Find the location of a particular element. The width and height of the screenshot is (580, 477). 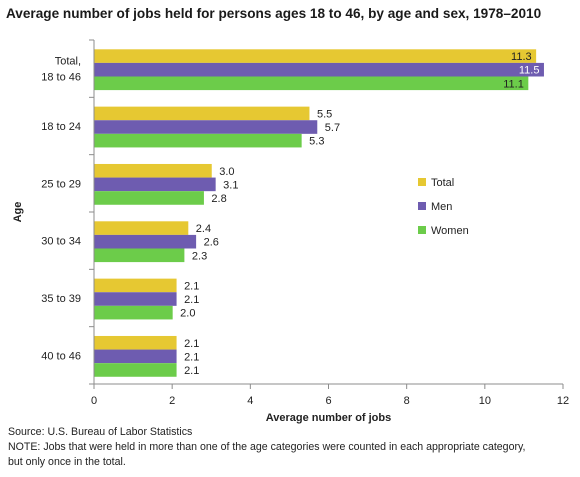

value-label: 11.3 is located at coordinates (521, 57).